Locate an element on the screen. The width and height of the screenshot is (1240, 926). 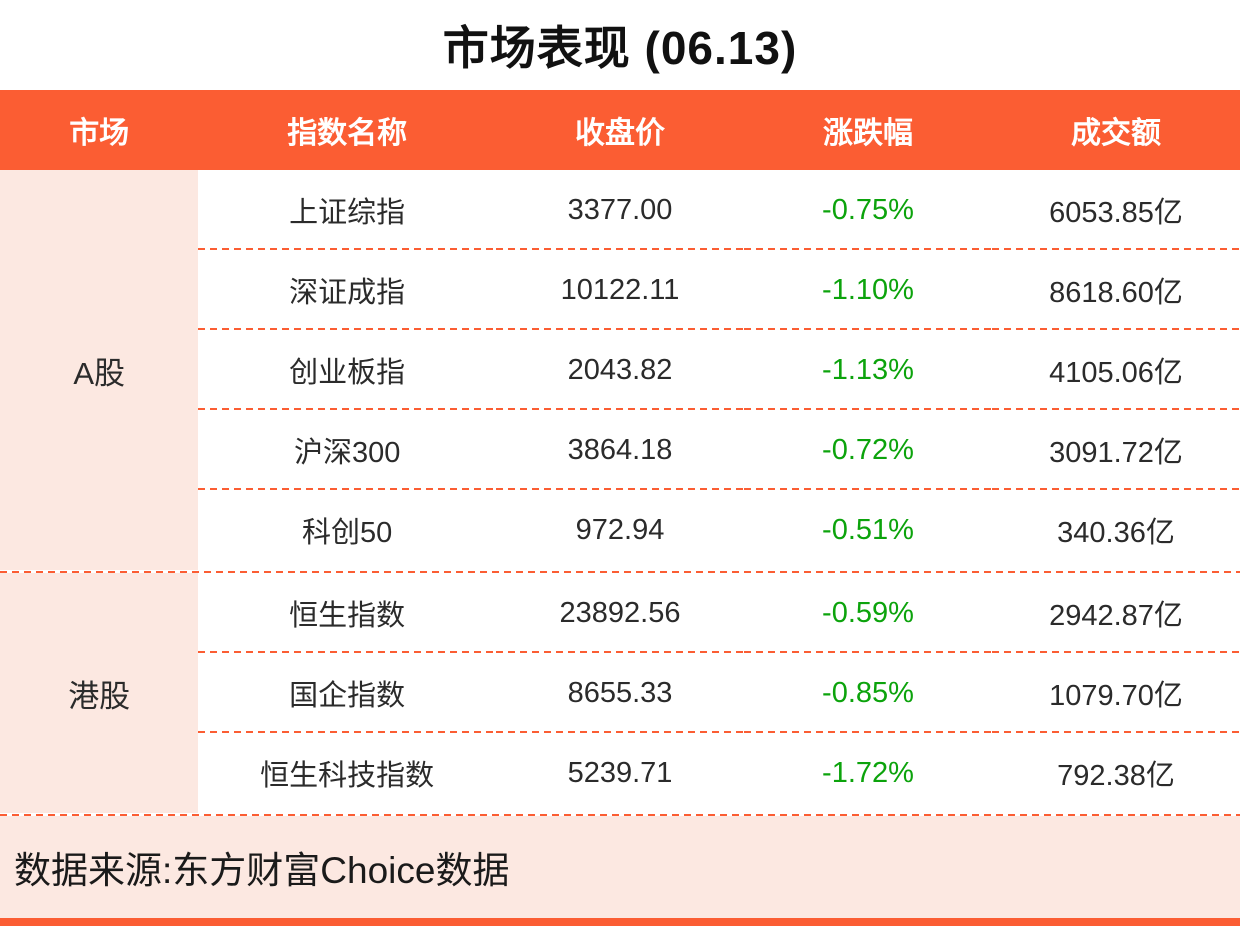
page-title: 市场表现 (06.13) is located at coordinates (620, 48).